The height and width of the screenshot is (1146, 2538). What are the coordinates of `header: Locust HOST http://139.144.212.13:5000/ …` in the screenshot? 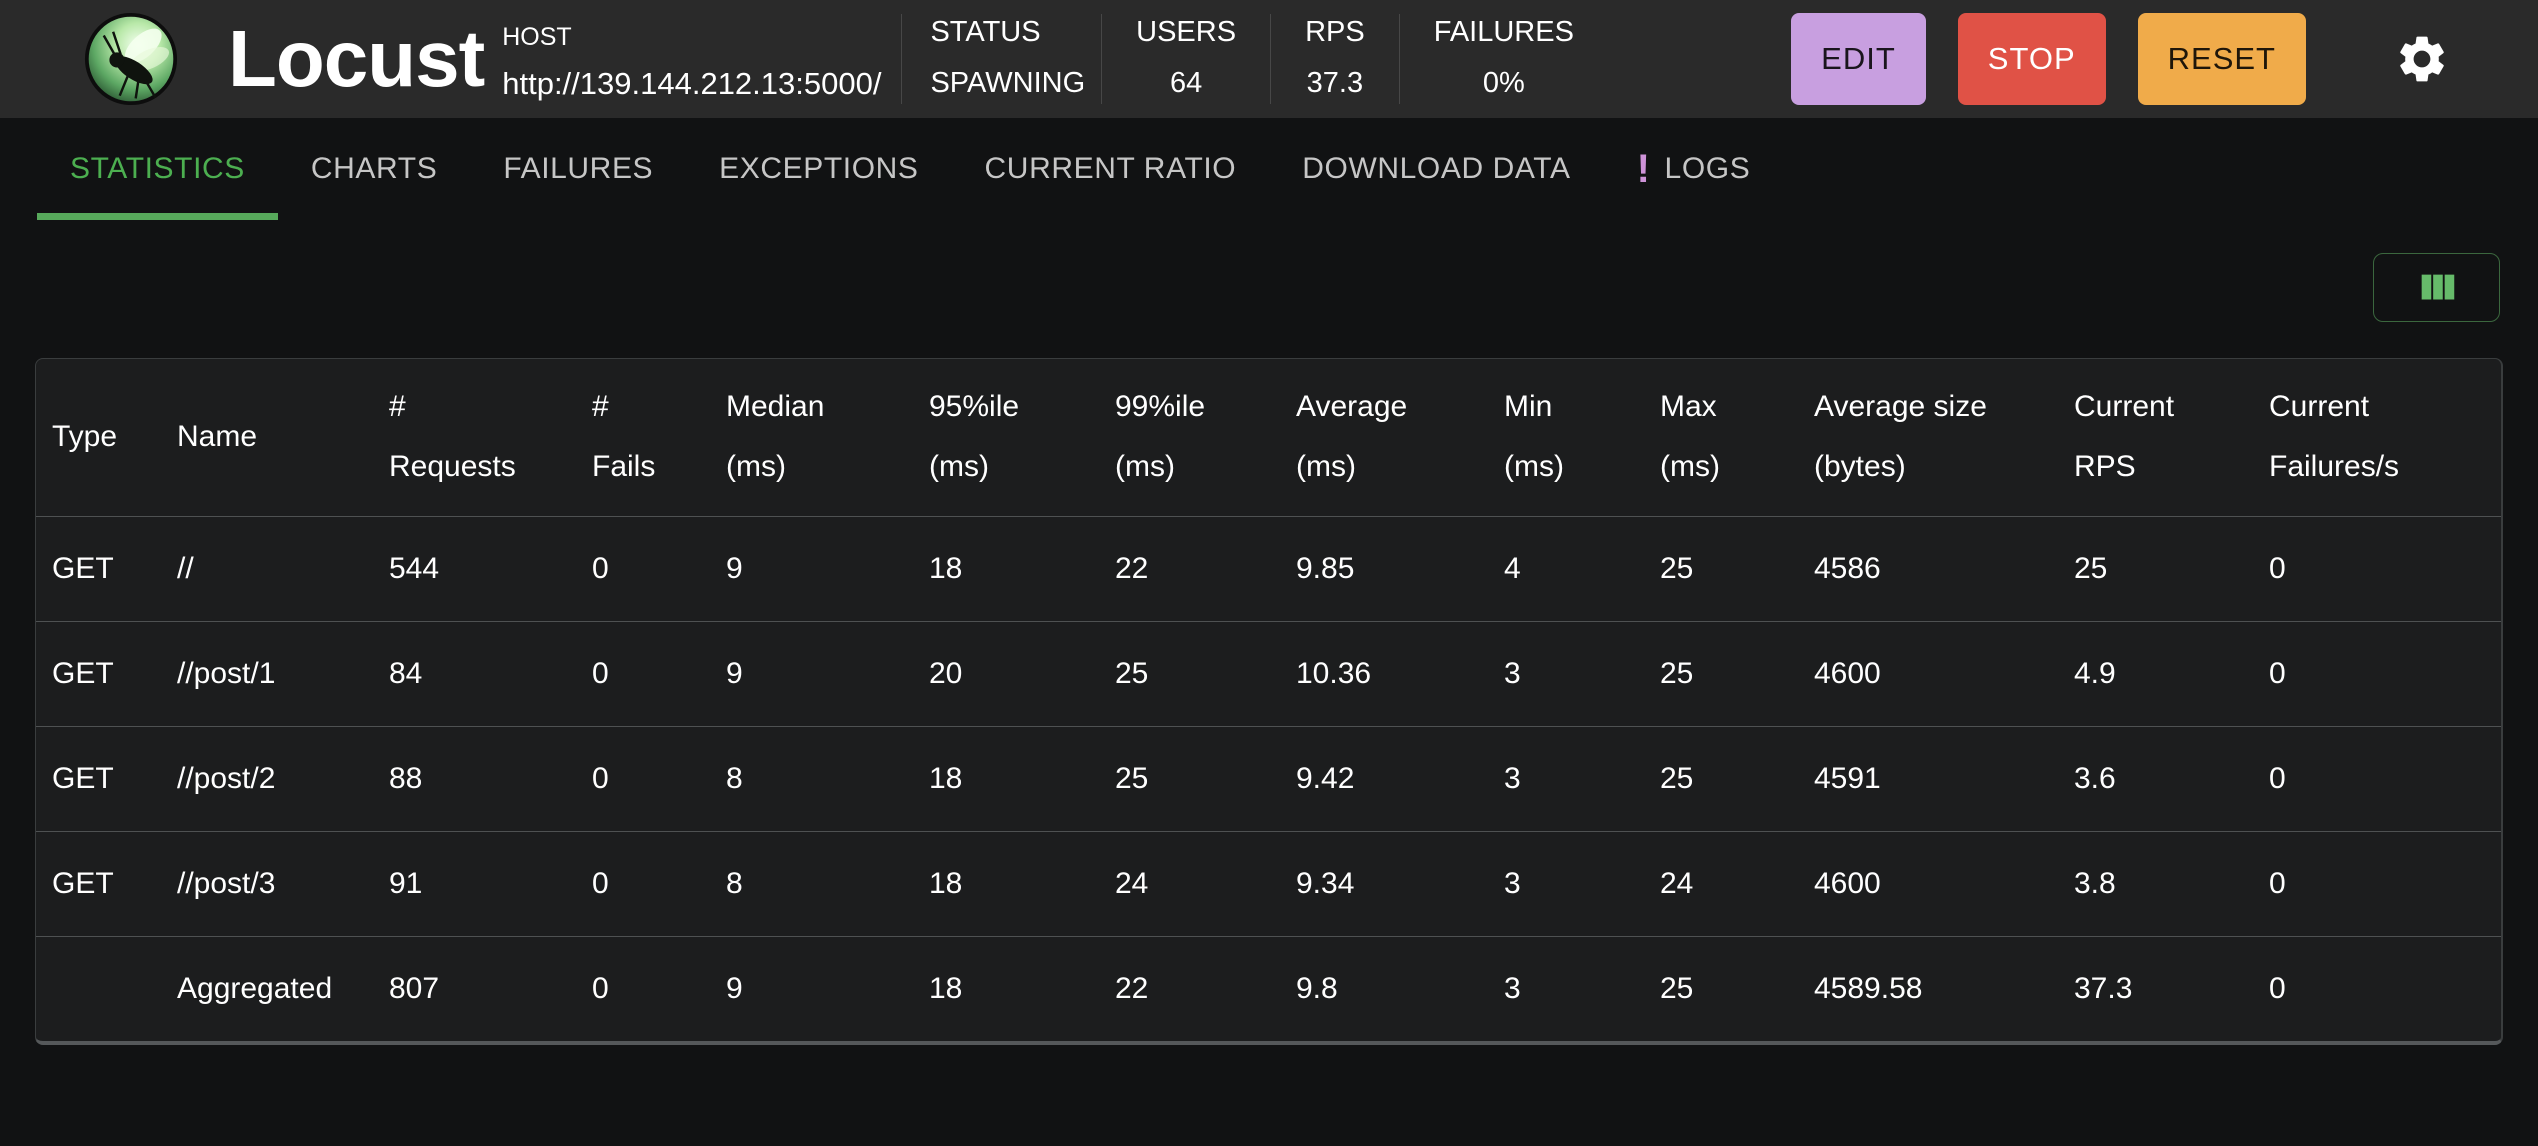 It's located at (1269, 59).